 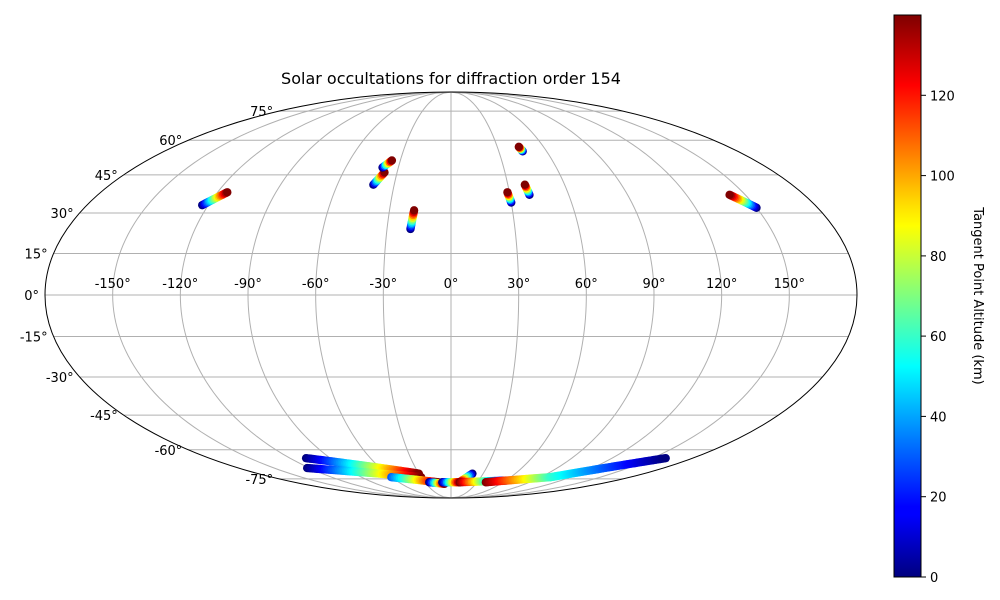 I want to click on y-tick-label: -75°, so click(x=259, y=480).